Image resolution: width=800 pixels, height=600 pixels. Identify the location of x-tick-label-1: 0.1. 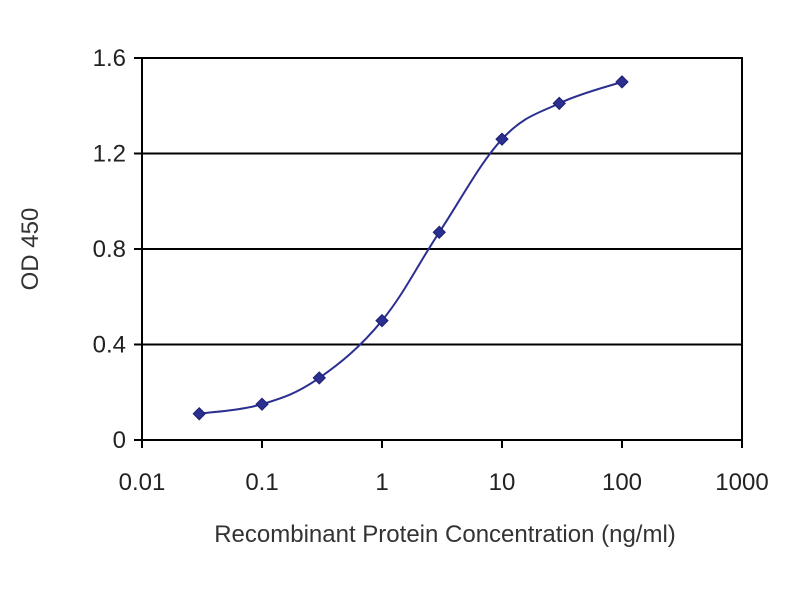
(261, 482).